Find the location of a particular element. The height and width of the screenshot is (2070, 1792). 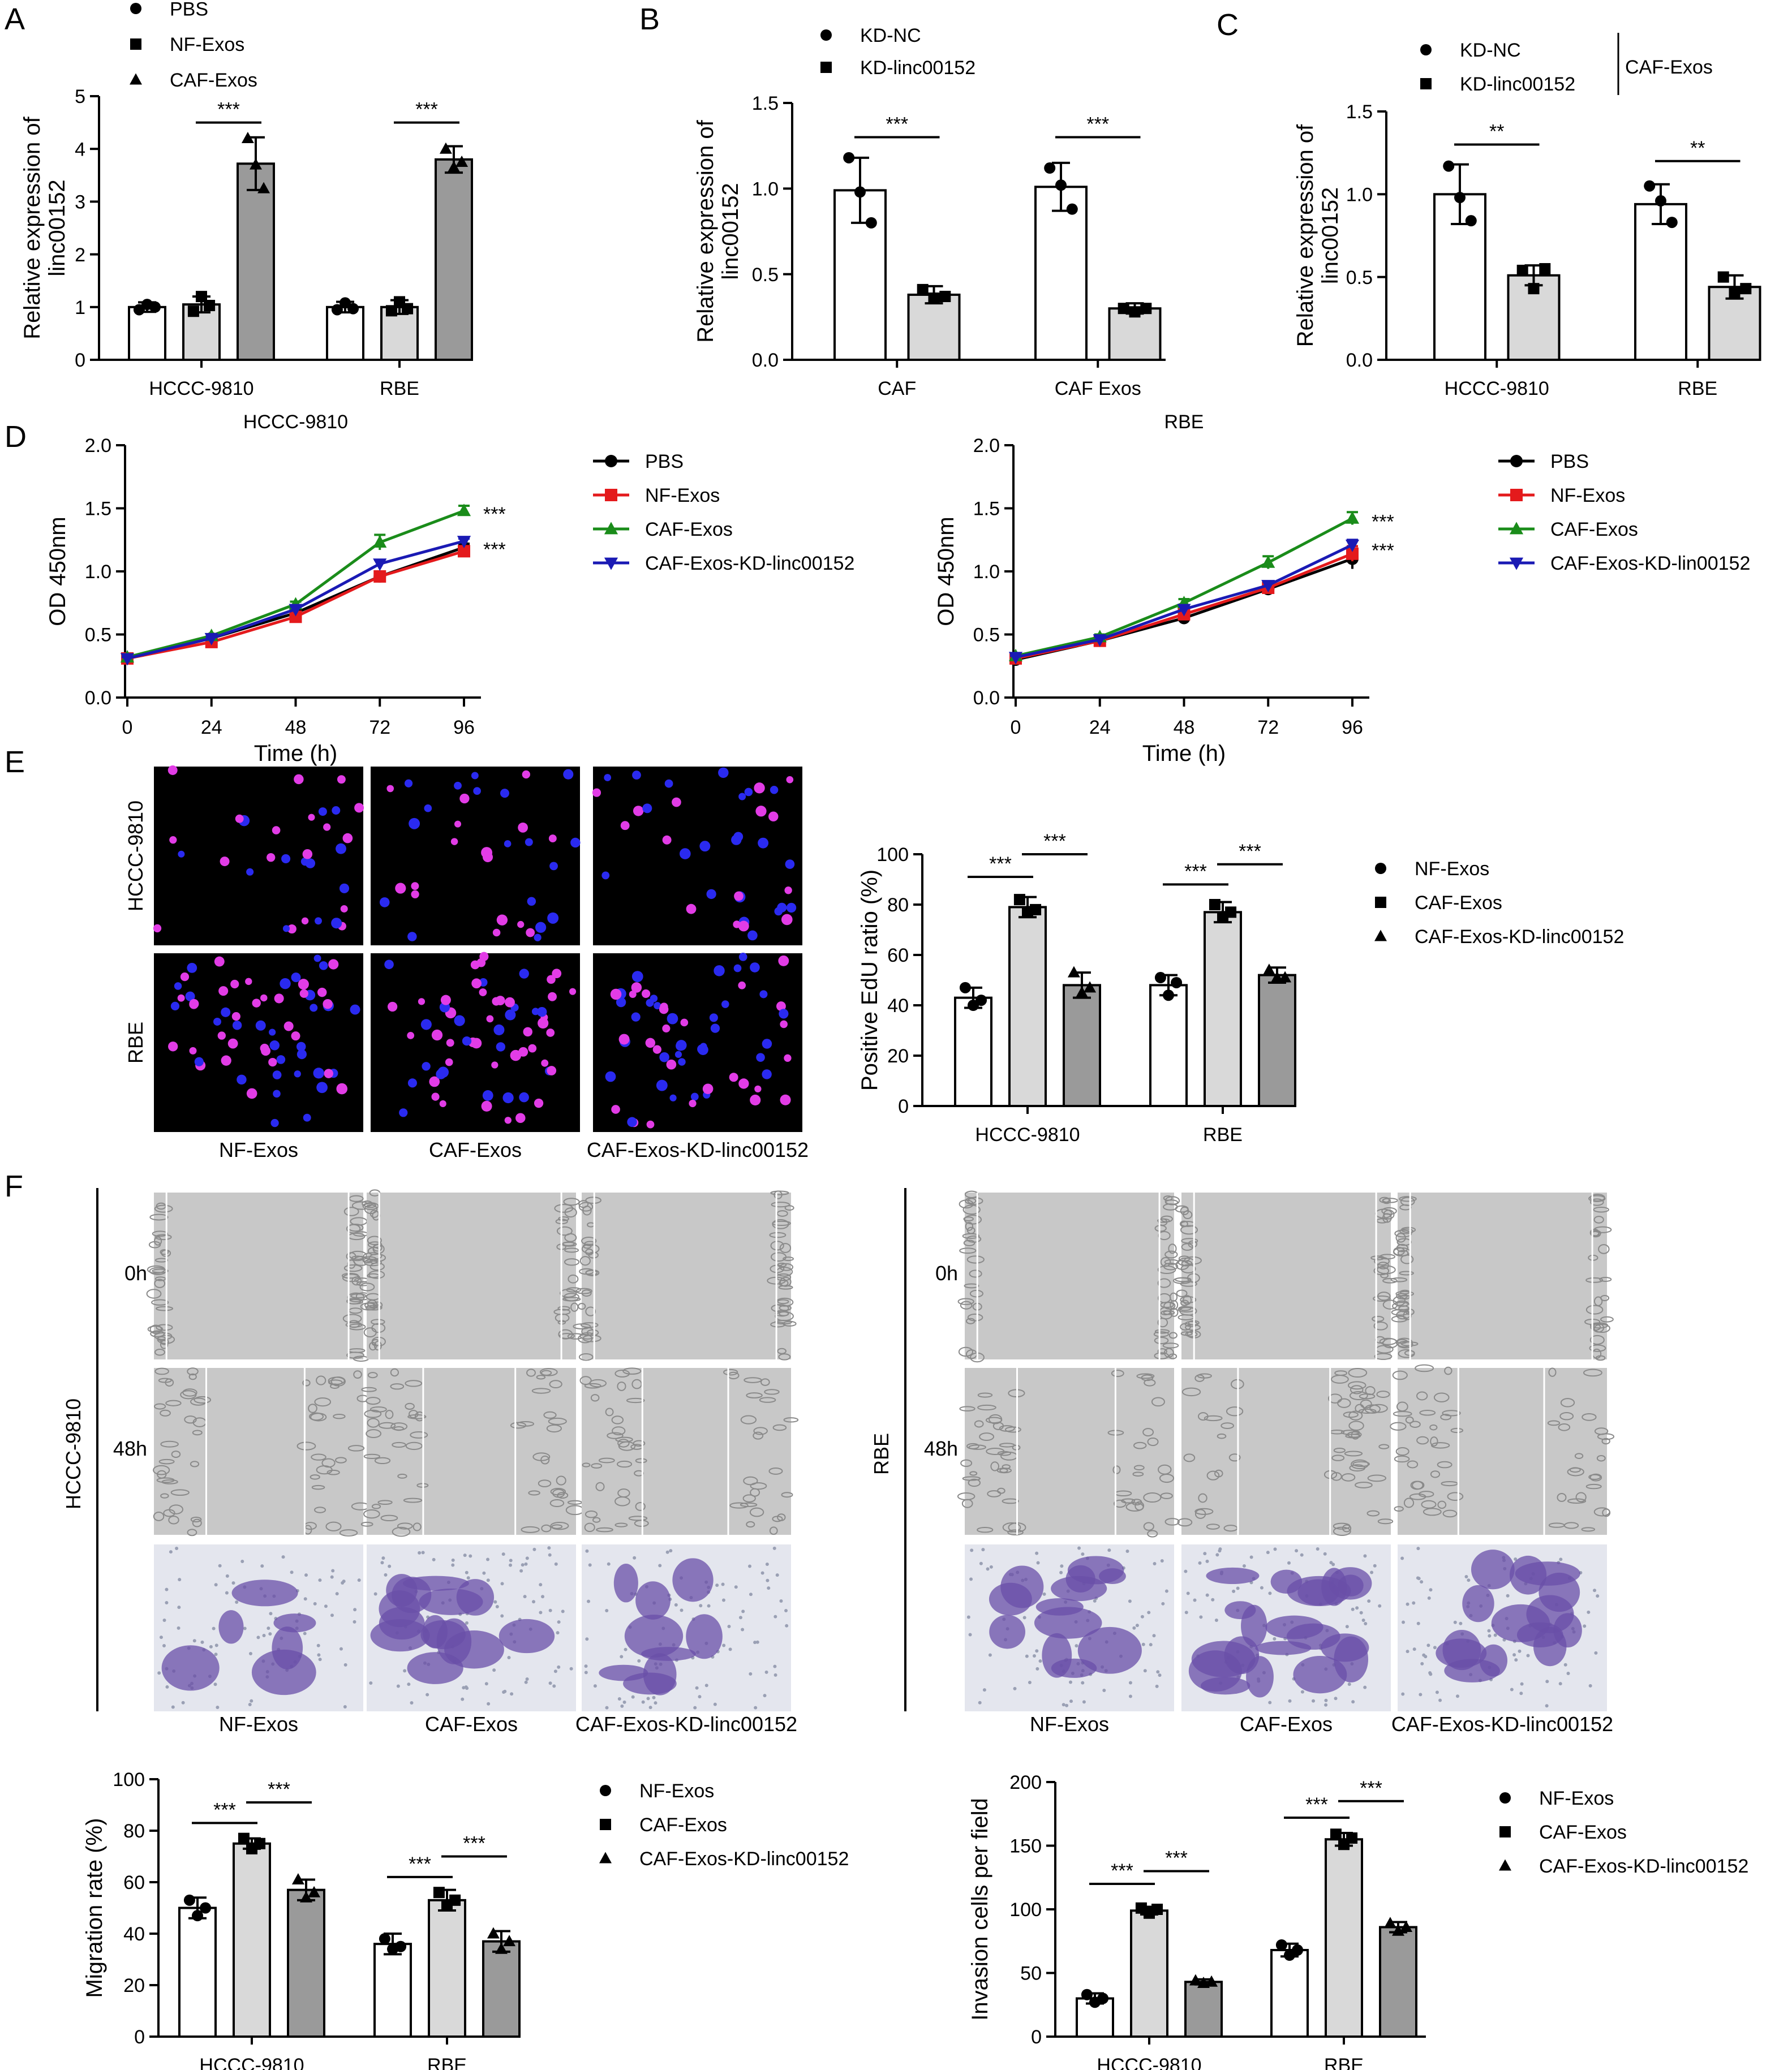

y-tick-label: 0.0 is located at coordinates (98, 698).